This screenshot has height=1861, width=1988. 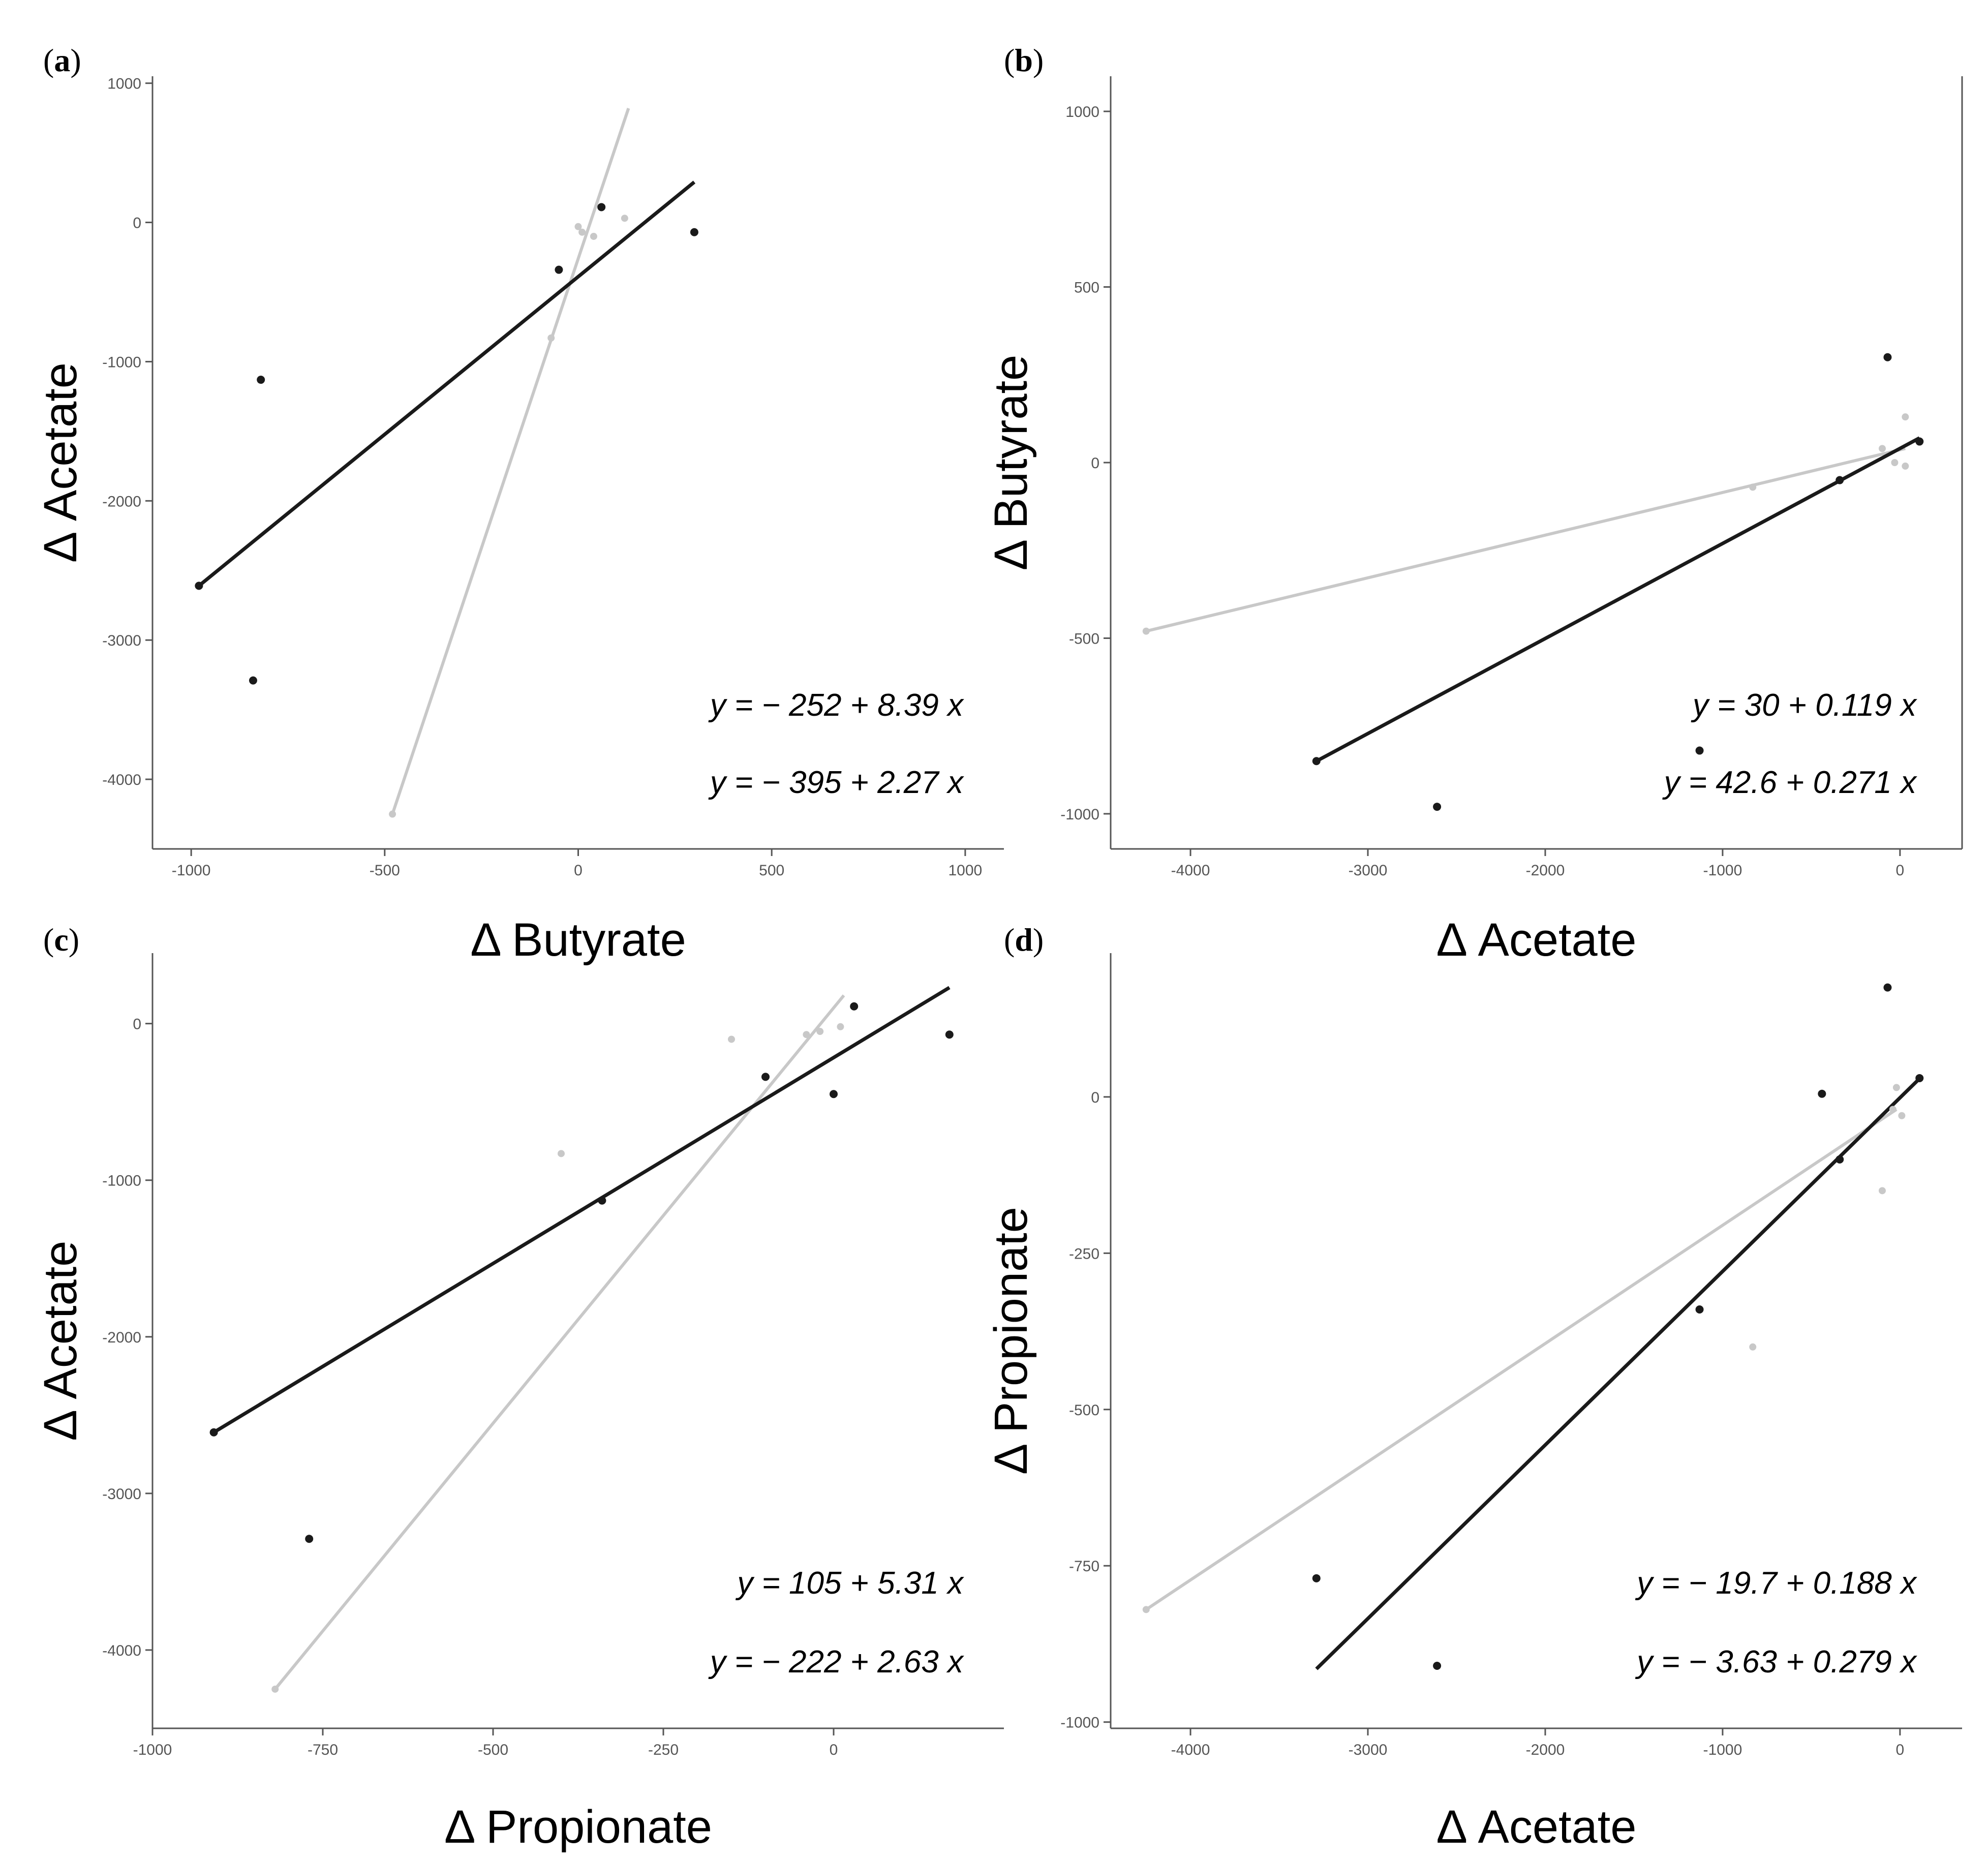 What do you see at coordinates (664, 1750) in the screenshot?
I see `x-tick-label: -250` at bounding box center [664, 1750].